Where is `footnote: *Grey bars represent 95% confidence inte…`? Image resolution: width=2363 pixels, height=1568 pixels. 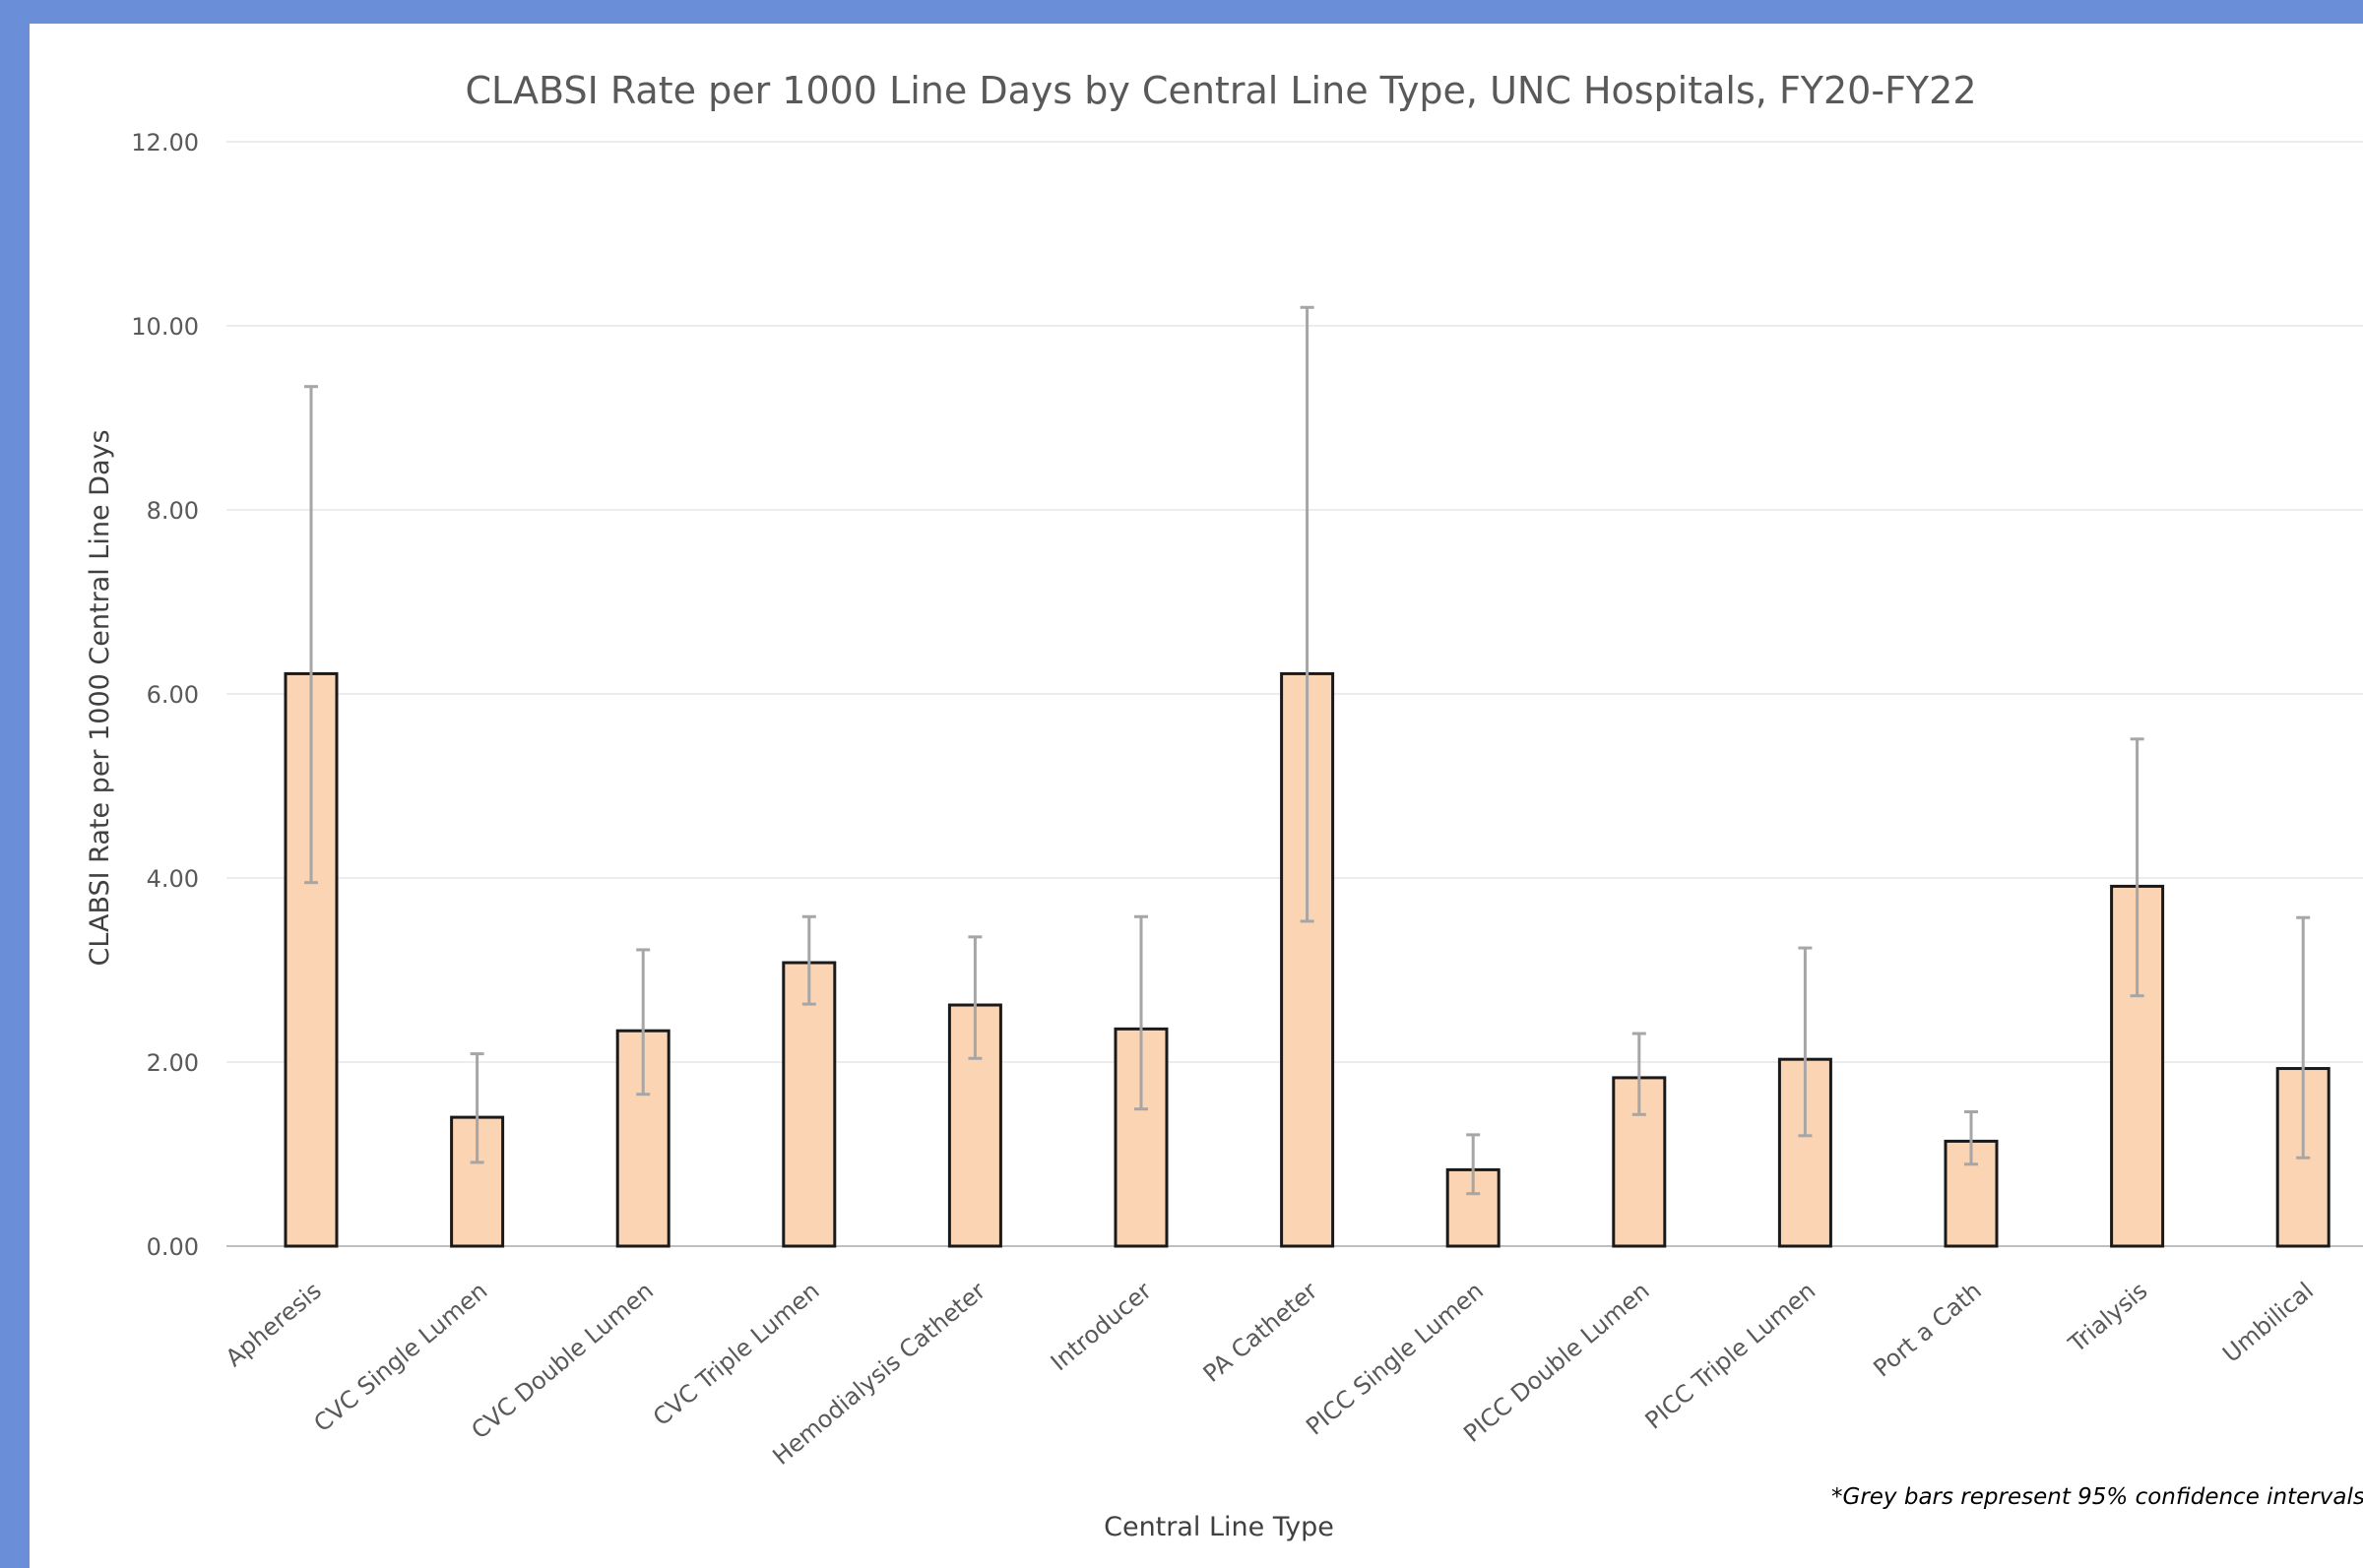 footnote: *Grey bars represent 95% confidence inte… is located at coordinates (2097, 1497).